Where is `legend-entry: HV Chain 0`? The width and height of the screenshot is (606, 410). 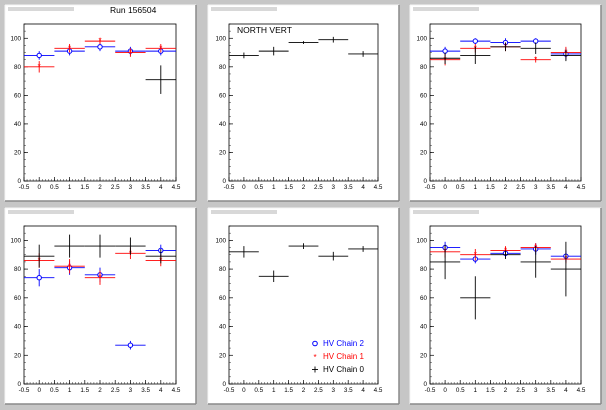 legend-entry: HV Chain 0 is located at coordinates (338, 369).